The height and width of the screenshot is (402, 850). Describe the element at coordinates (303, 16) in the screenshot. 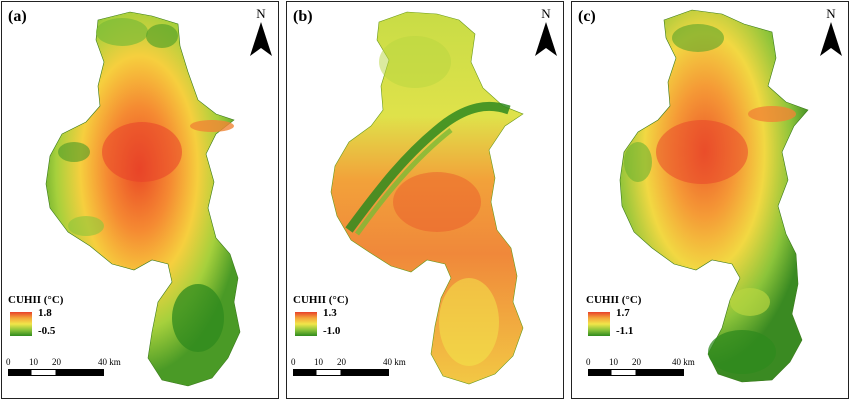

I see `panel-label: (b)` at that location.